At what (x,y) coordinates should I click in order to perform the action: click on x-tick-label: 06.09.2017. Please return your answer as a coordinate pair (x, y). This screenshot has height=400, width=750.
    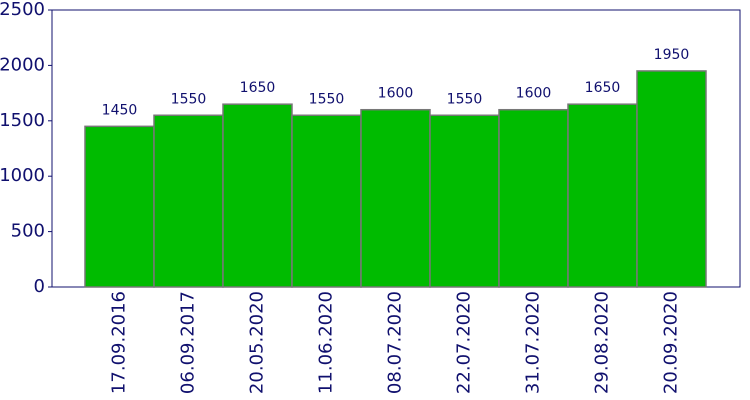
    Looking at the image, I should click on (188, 342).